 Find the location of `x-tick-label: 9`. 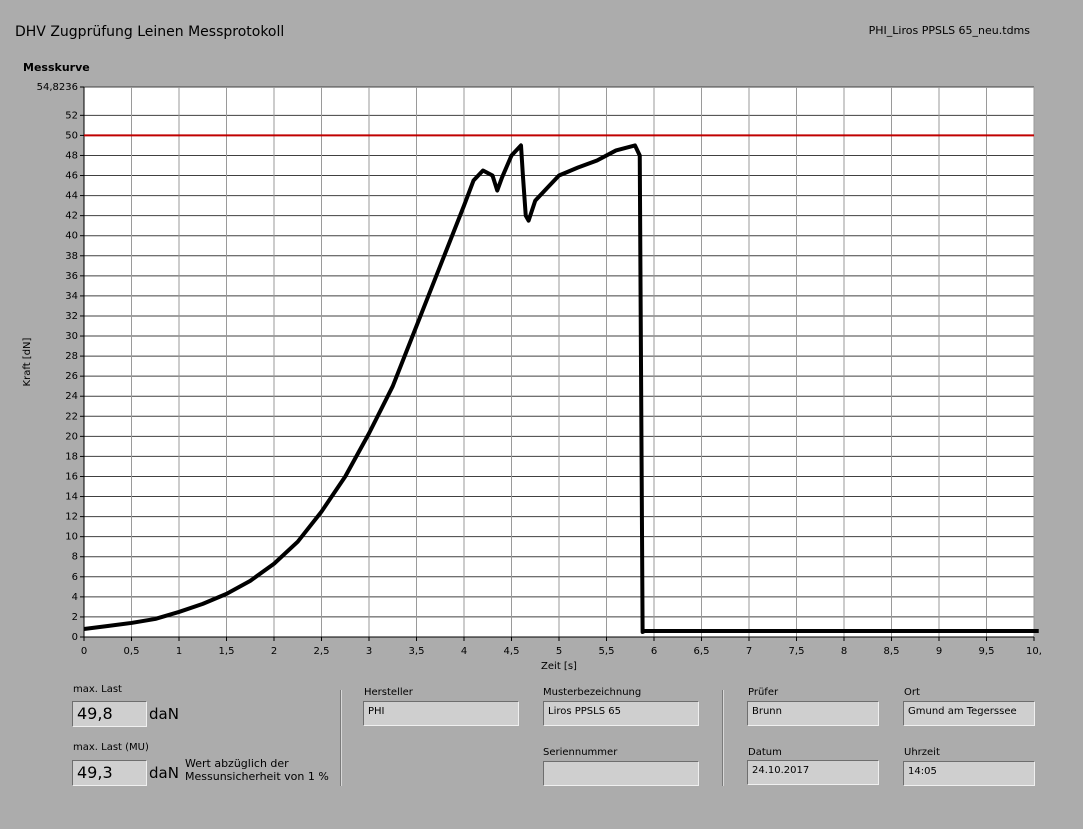

x-tick-label: 9 is located at coordinates (939, 651).